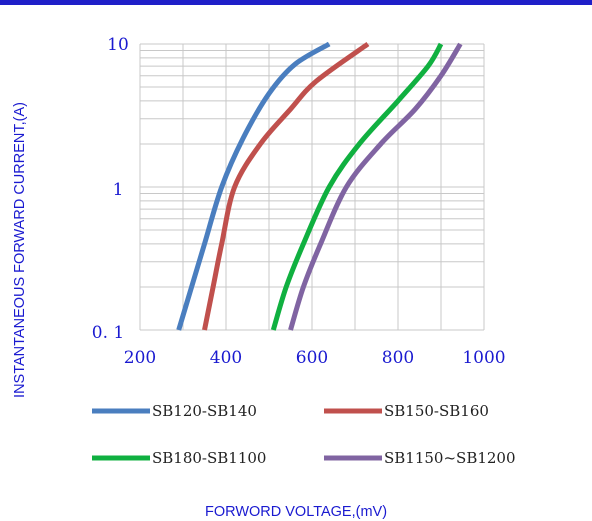 The width and height of the screenshot is (592, 521). Describe the element at coordinates (436, 411) in the screenshot. I see `legend-label: SB150-SB160` at that location.